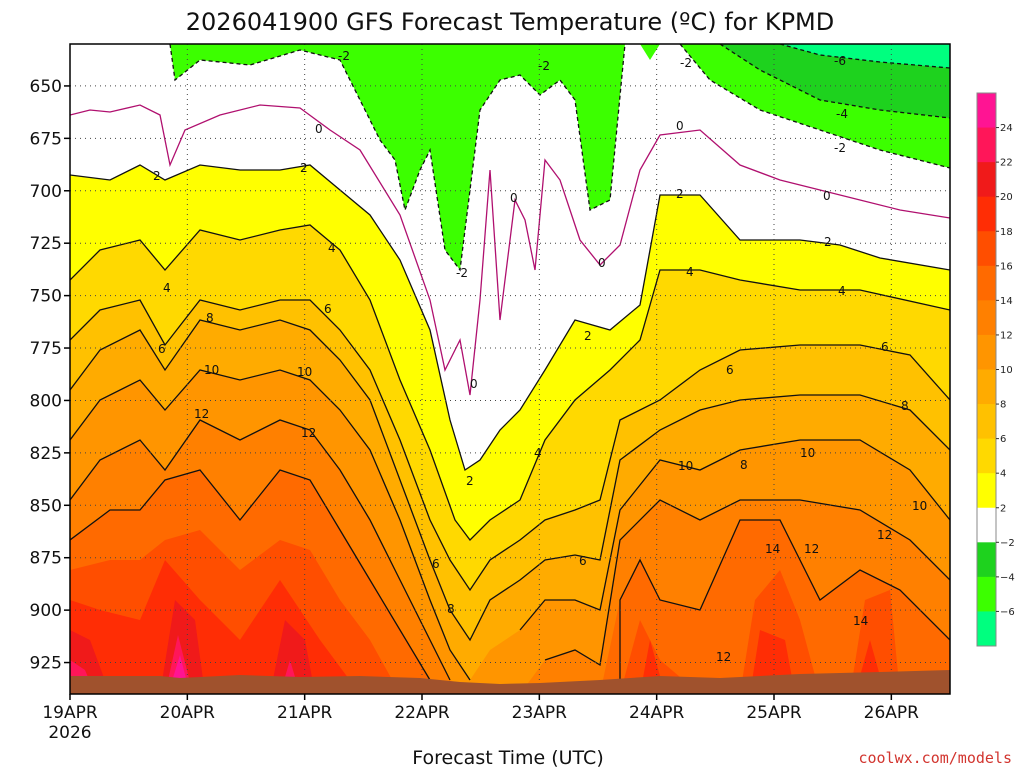 The width and height of the screenshot is (1024, 768). What do you see at coordinates (422, 713) in the screenshot?
I see `x-tick-label: 22APR` at bounding box center [422, 713].